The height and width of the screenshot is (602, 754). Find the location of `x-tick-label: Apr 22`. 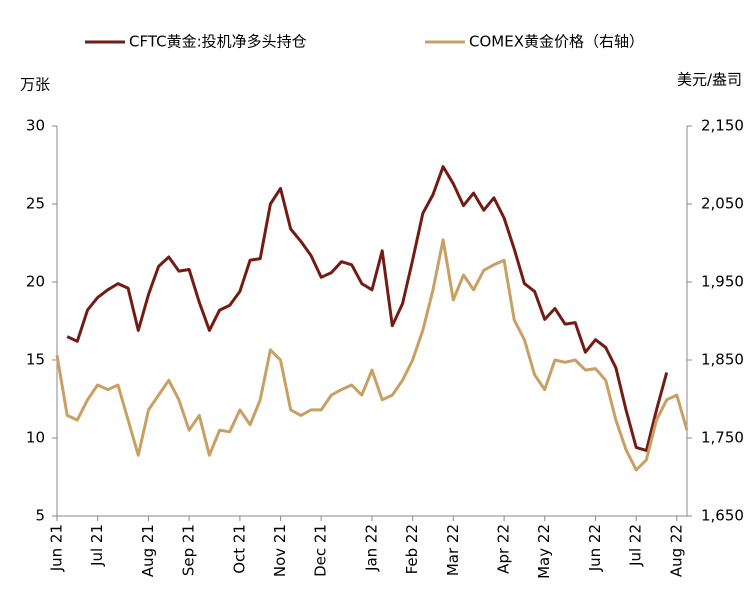

x-tick-label: Apr 22 is located at coordinates (504, 549).